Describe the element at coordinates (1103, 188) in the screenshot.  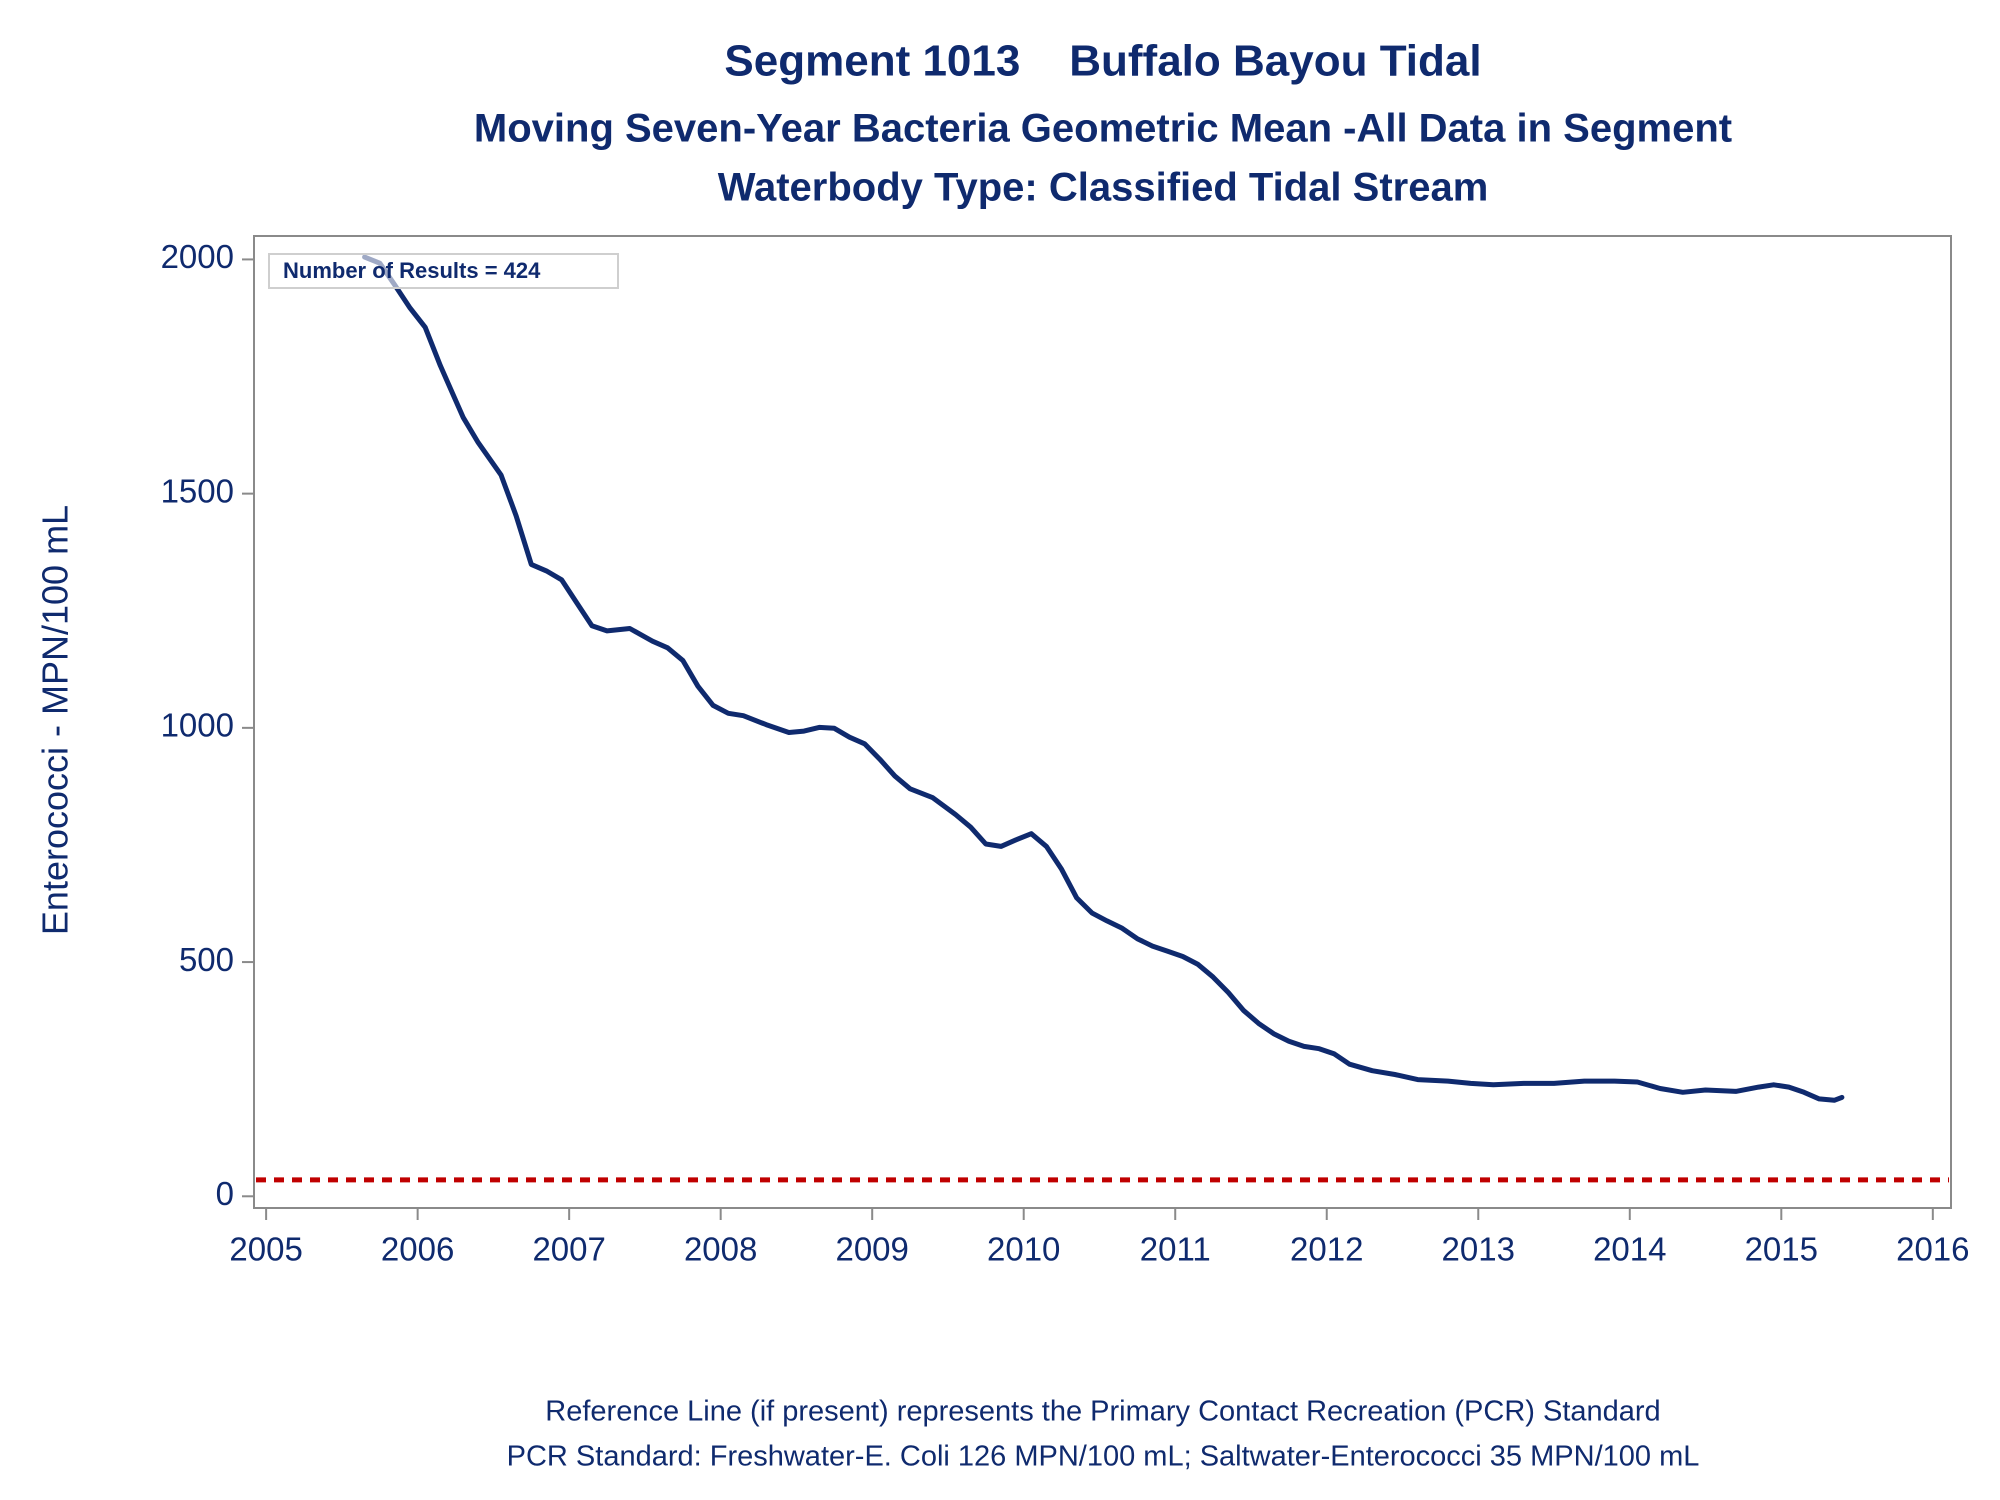
I see `chart-subtitle: Waterbody Type: Classified Tidal Stream` at that location.